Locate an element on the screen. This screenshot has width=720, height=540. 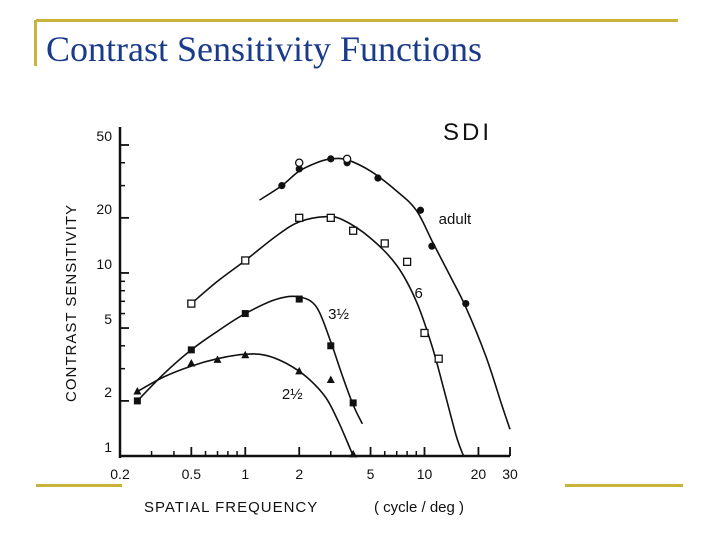
y-tick-label: 50 is located at coordinates (104, 136).